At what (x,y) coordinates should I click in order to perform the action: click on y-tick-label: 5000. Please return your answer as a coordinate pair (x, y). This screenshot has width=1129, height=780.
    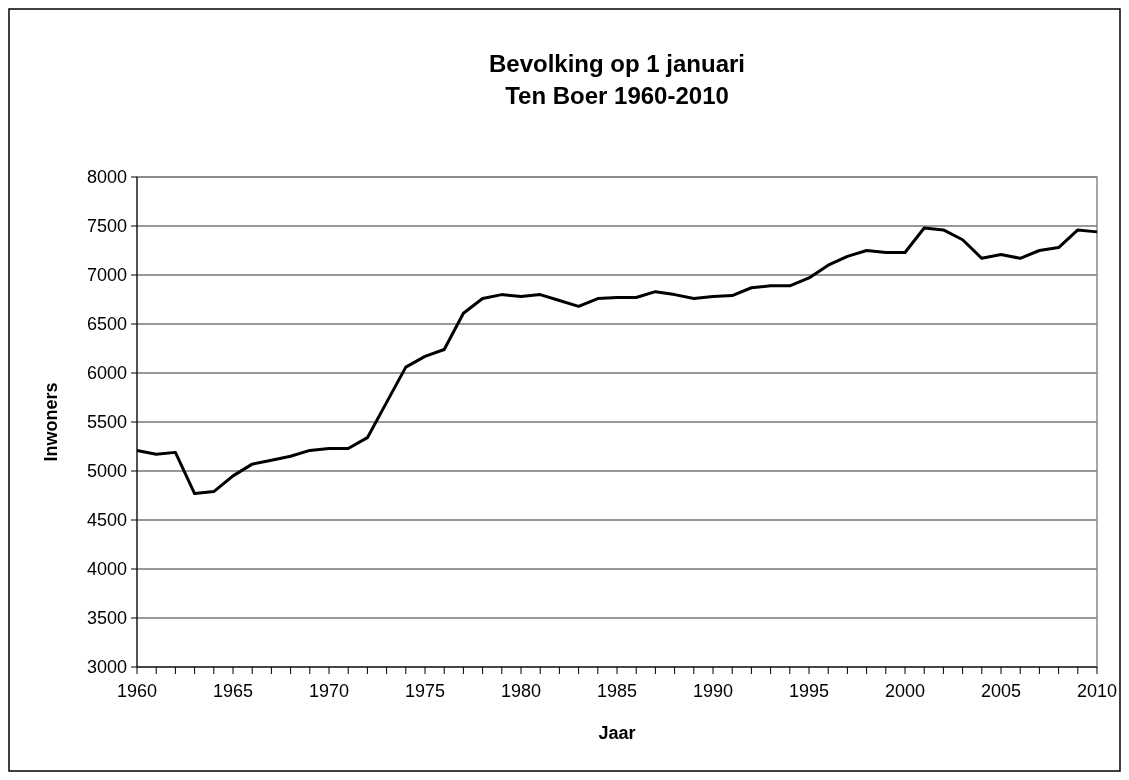
    Looking at the image, I should click on (106, 471).